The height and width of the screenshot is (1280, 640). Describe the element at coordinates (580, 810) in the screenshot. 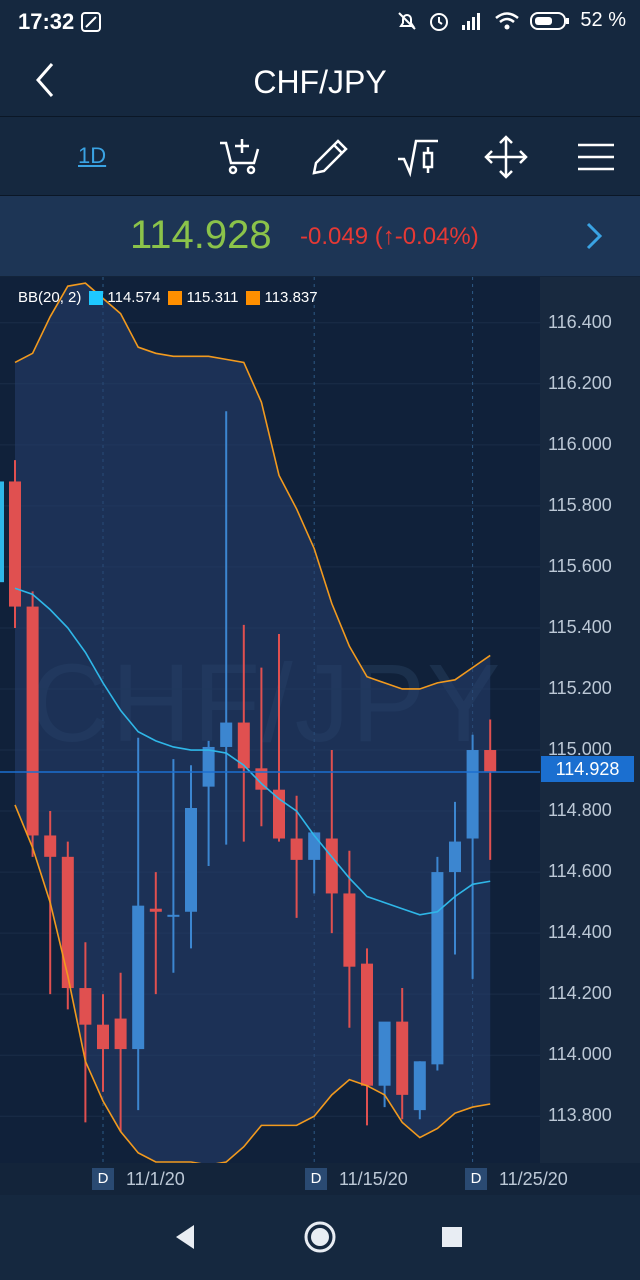

I see `y-tick-label: 114.800` at that location.